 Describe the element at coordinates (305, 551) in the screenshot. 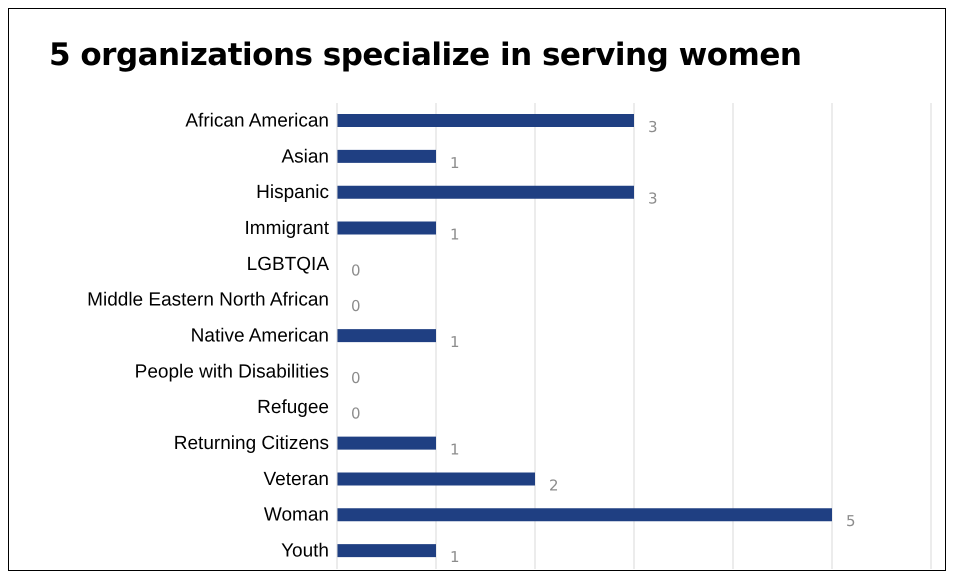

I see `y-tick-label: Youth` at that location.